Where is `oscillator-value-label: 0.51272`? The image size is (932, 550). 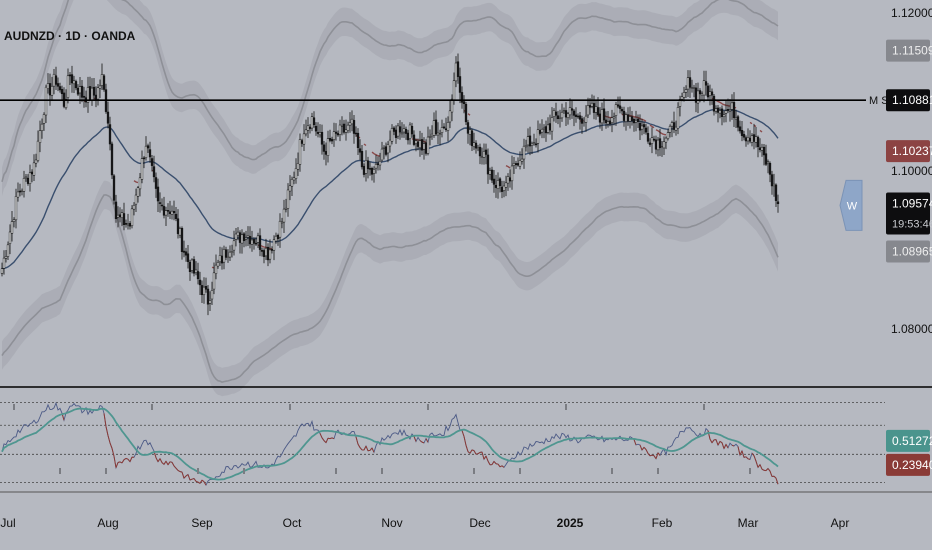
oscillator-value-label: 0.51272 is located at coordinates (909, 440).